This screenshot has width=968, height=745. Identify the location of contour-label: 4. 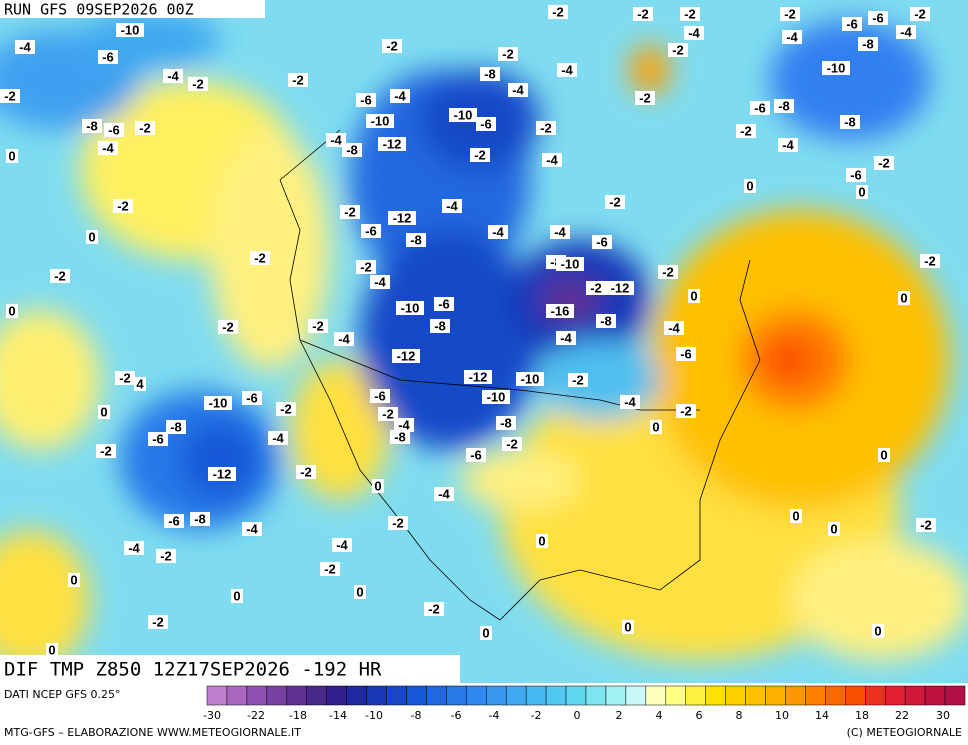
(140, 383).